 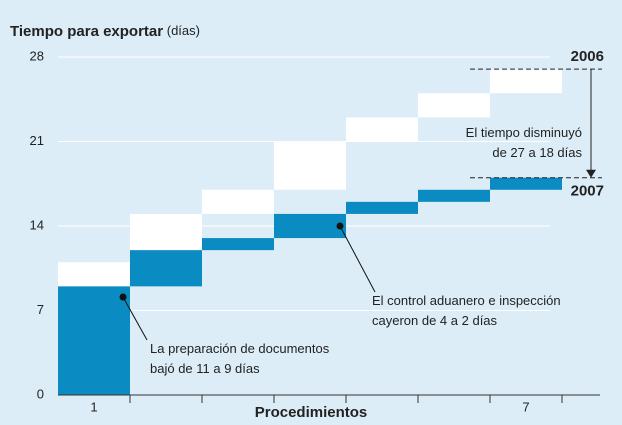 What do you see at coordinates (537, 152) in the screenshot?
I see `annotation-line: de 27 a 18 días` at bounding box center [537, 152].